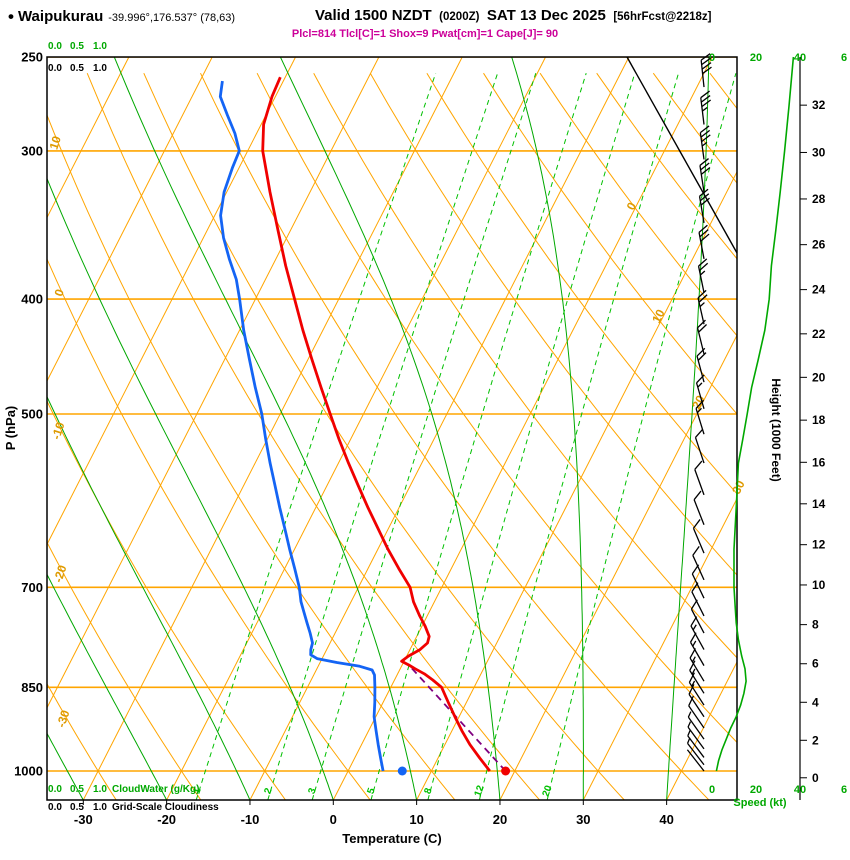 This screenshot has height=860, width=850. I want to click on height-axis-title: Height (1000 Feet), so click(776, 429).